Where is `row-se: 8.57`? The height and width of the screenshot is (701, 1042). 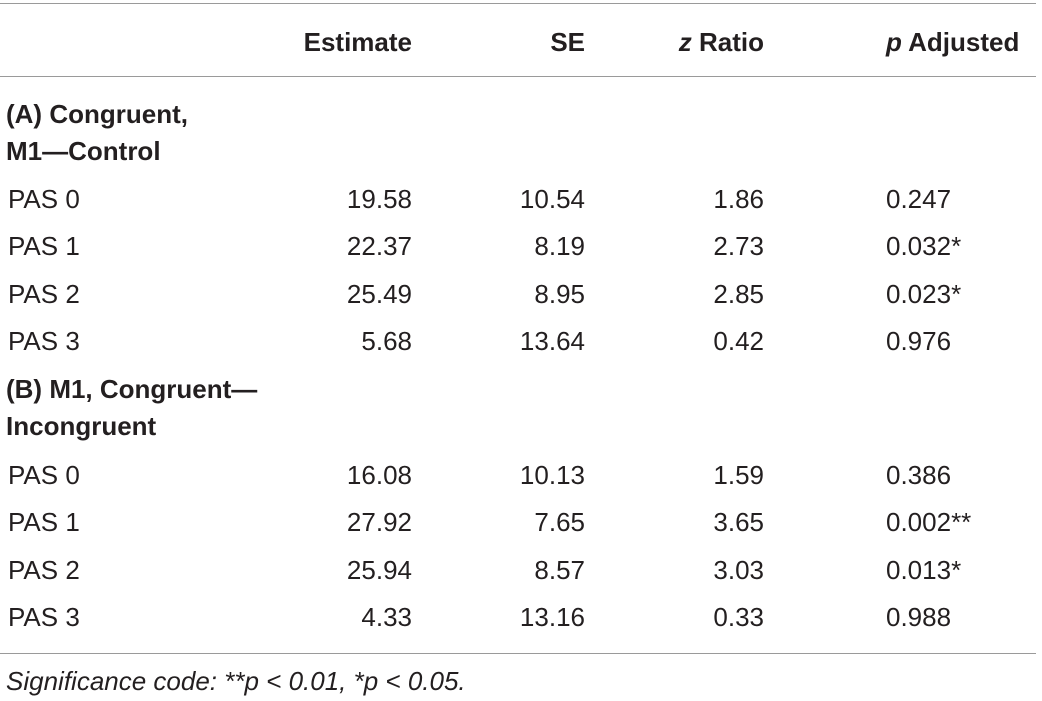
row-se: 8.57 is located at coordinates (559, 570).